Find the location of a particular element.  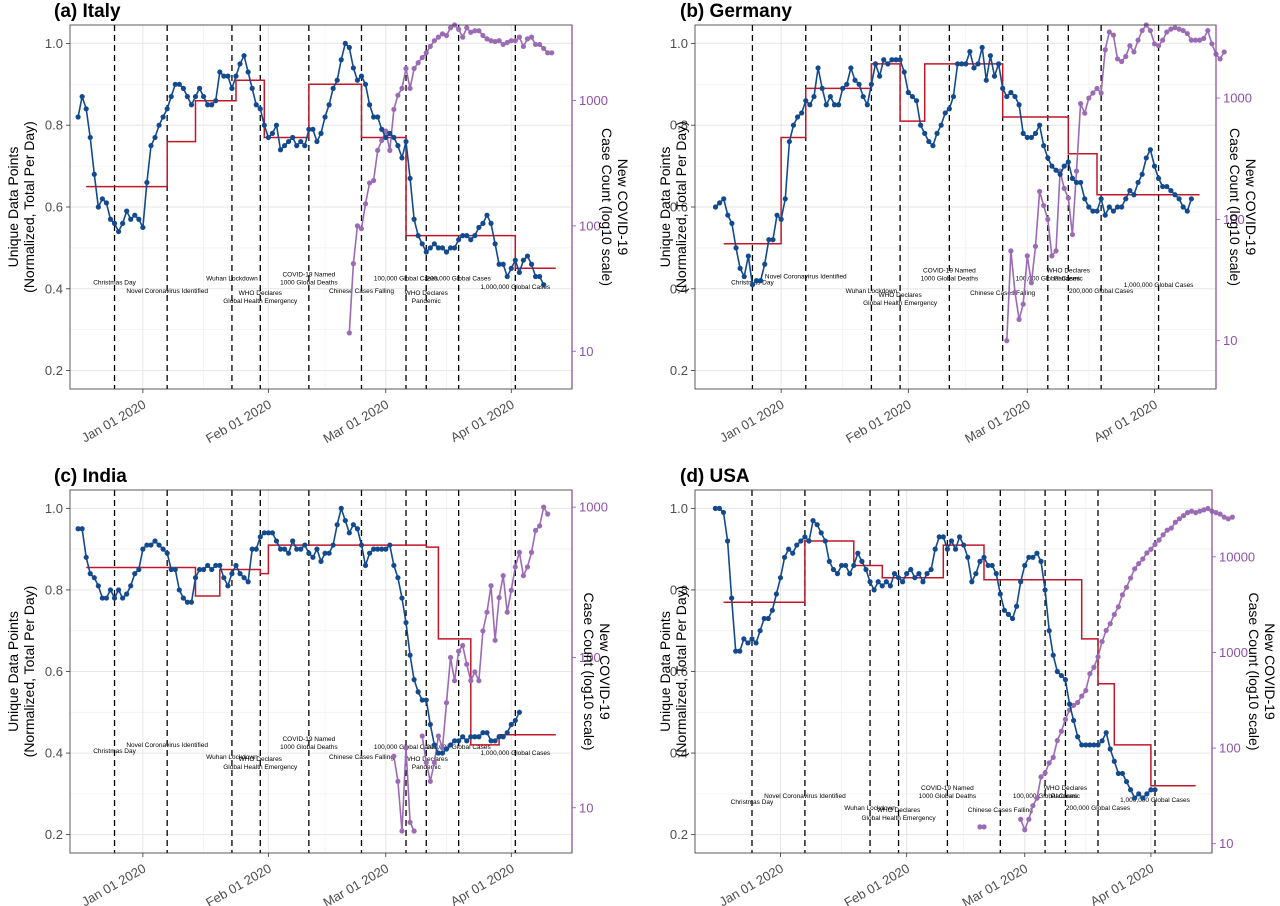

right-axis: 10 100 1000 10000 is located at coordinates (1233, 700).